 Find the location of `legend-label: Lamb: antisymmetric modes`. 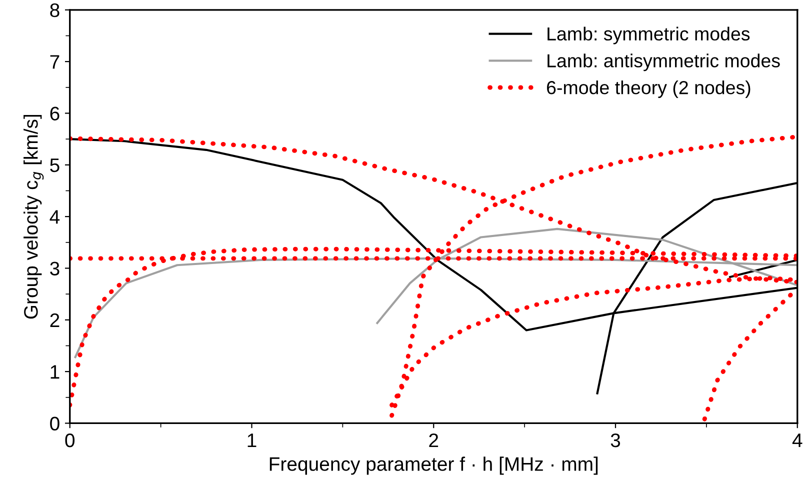

legend-label: Lamb: antisymmetric modes is located at coordinates (664, 63).